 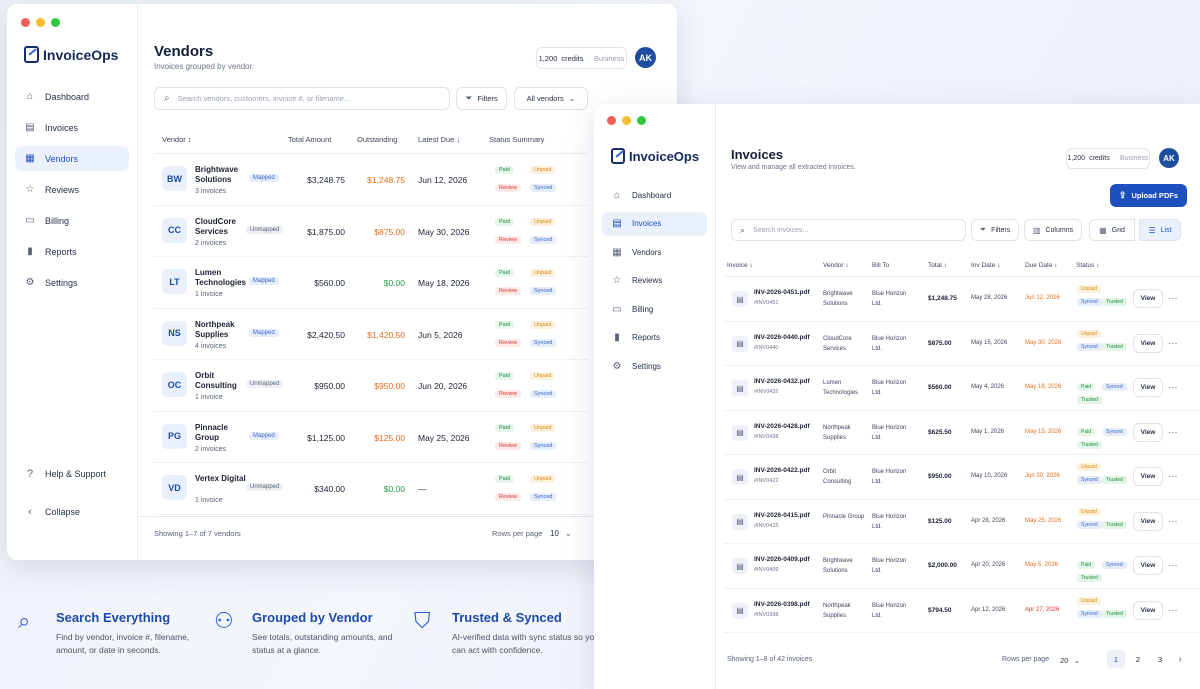 What do you see at coordinates (1112, 230) in the screenshot?
I see `grid-view-toggle: ▦ Grid` at bounding box center [1112, 230].